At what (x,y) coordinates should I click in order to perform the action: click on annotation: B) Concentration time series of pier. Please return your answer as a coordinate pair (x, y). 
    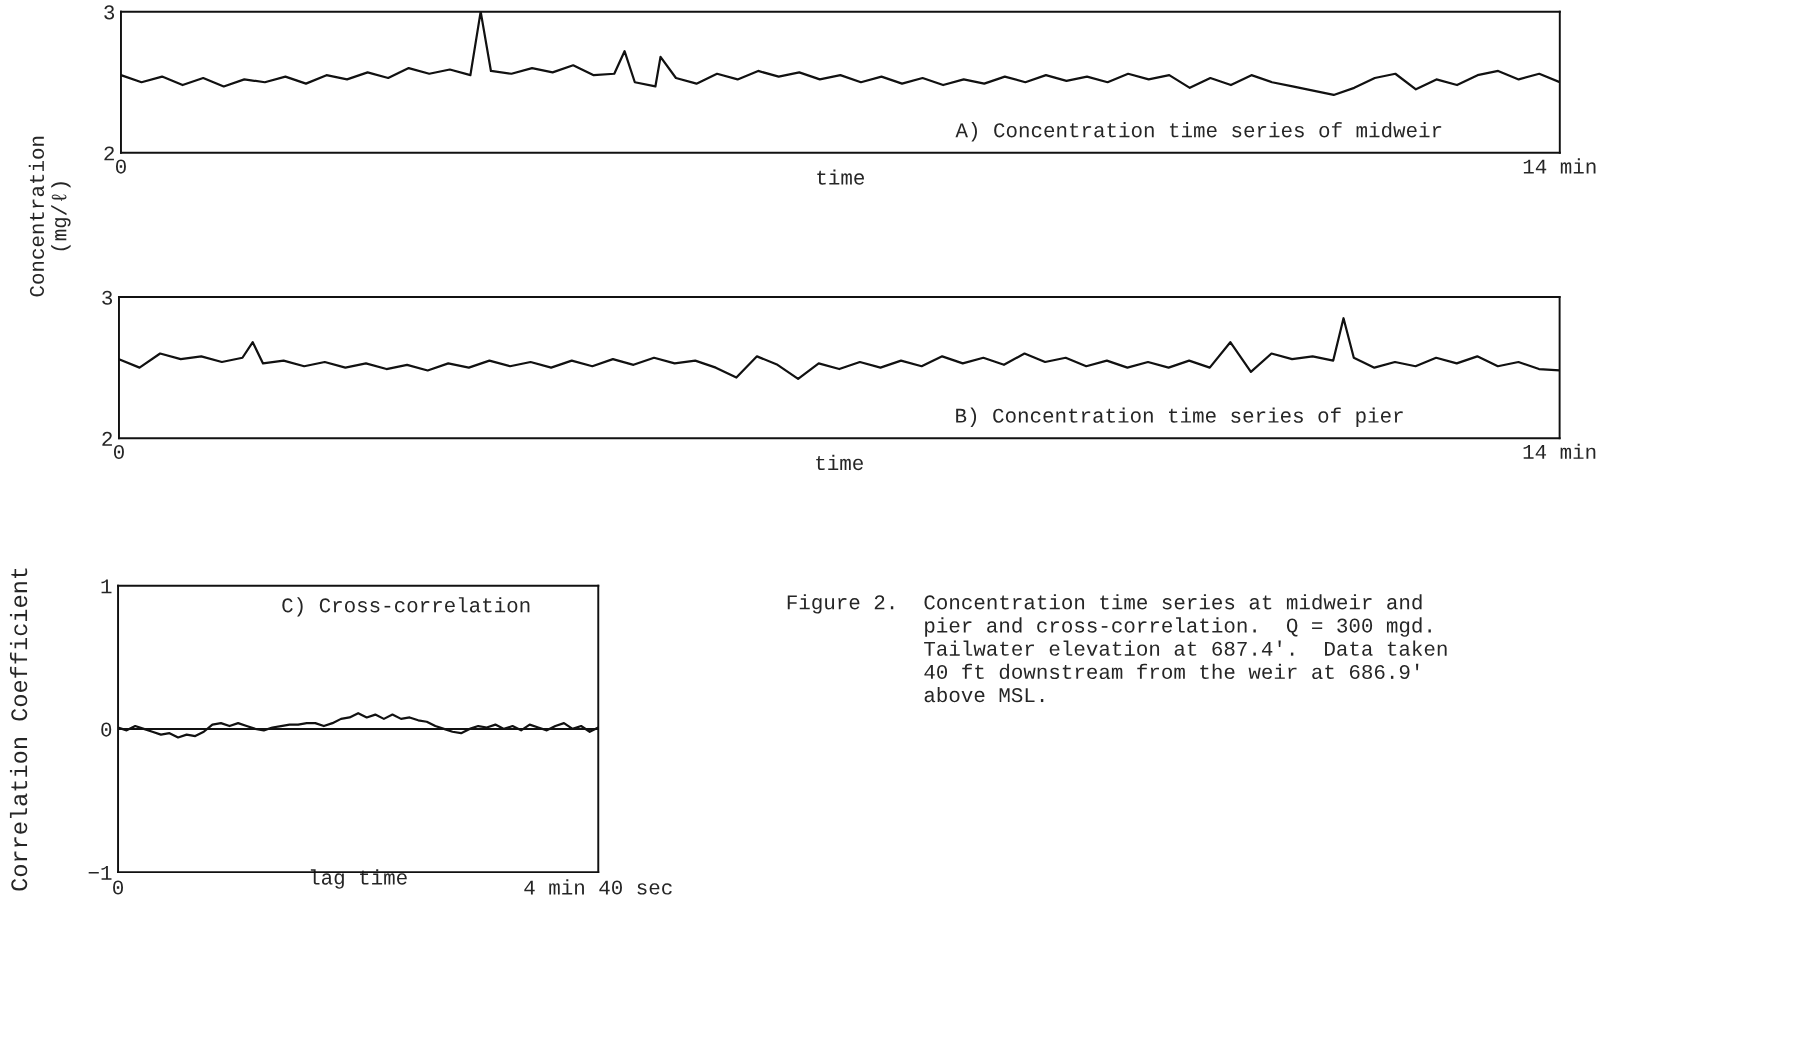
    Looking at the image, I should click on (1179, 417).